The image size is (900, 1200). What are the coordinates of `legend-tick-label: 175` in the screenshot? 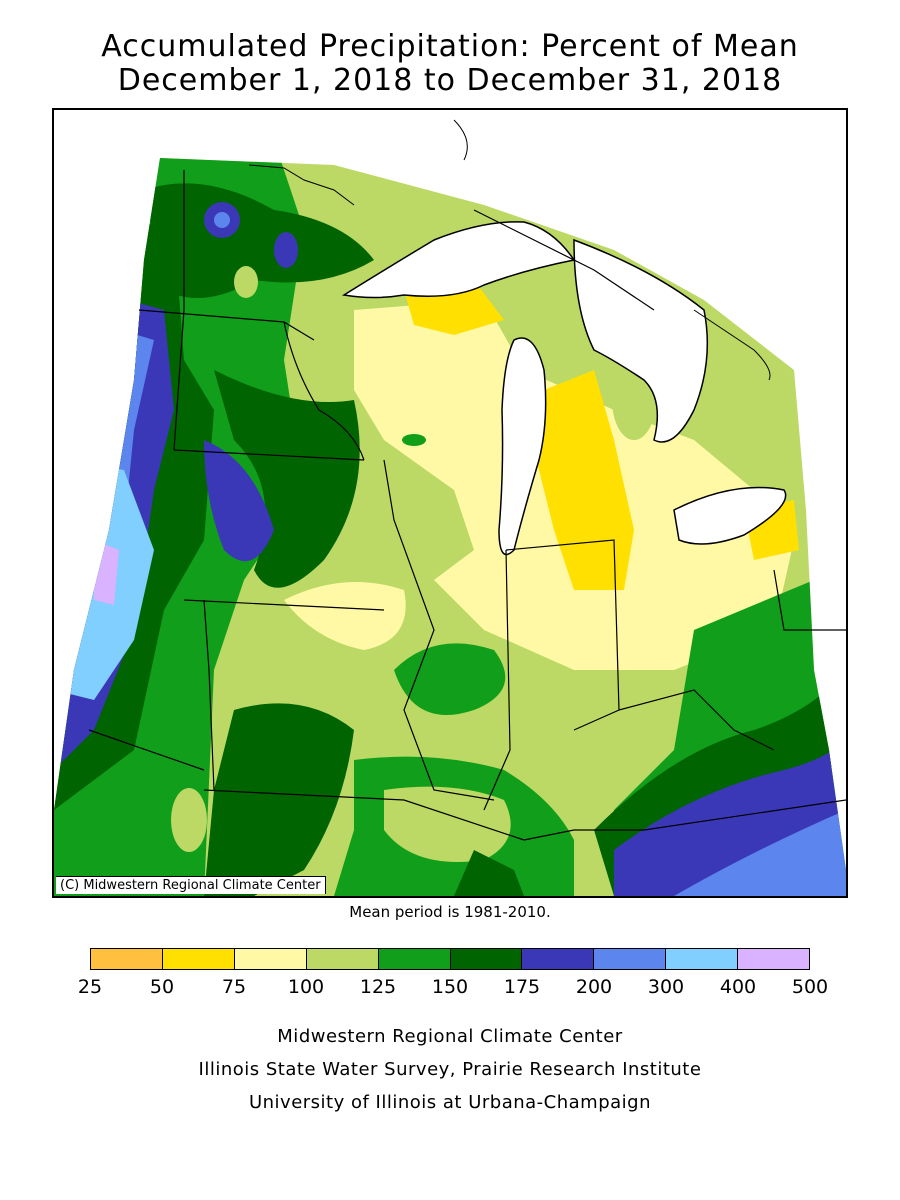 It's located at (522, 987).